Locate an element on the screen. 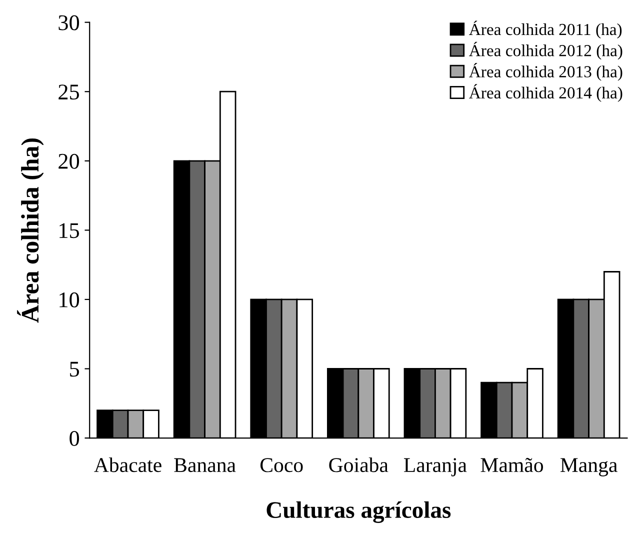 Image resolution: width=640 pixels, height=558 pixels. x-tick-label: Manga is located at coordinates (589, 467).